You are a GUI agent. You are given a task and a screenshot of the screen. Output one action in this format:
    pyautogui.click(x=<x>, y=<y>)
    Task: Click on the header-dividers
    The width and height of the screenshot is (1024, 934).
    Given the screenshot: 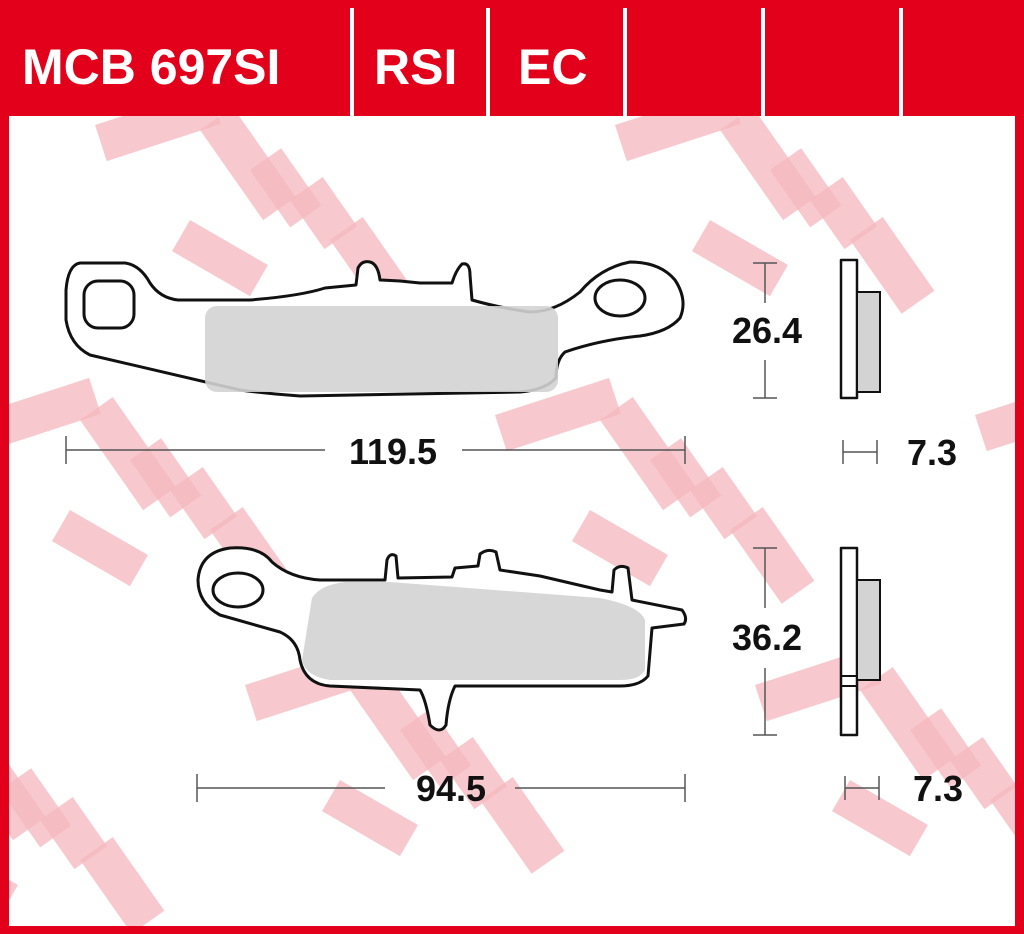 What is the action you would take?
    pyautogui.click(x=626, y=62)
    